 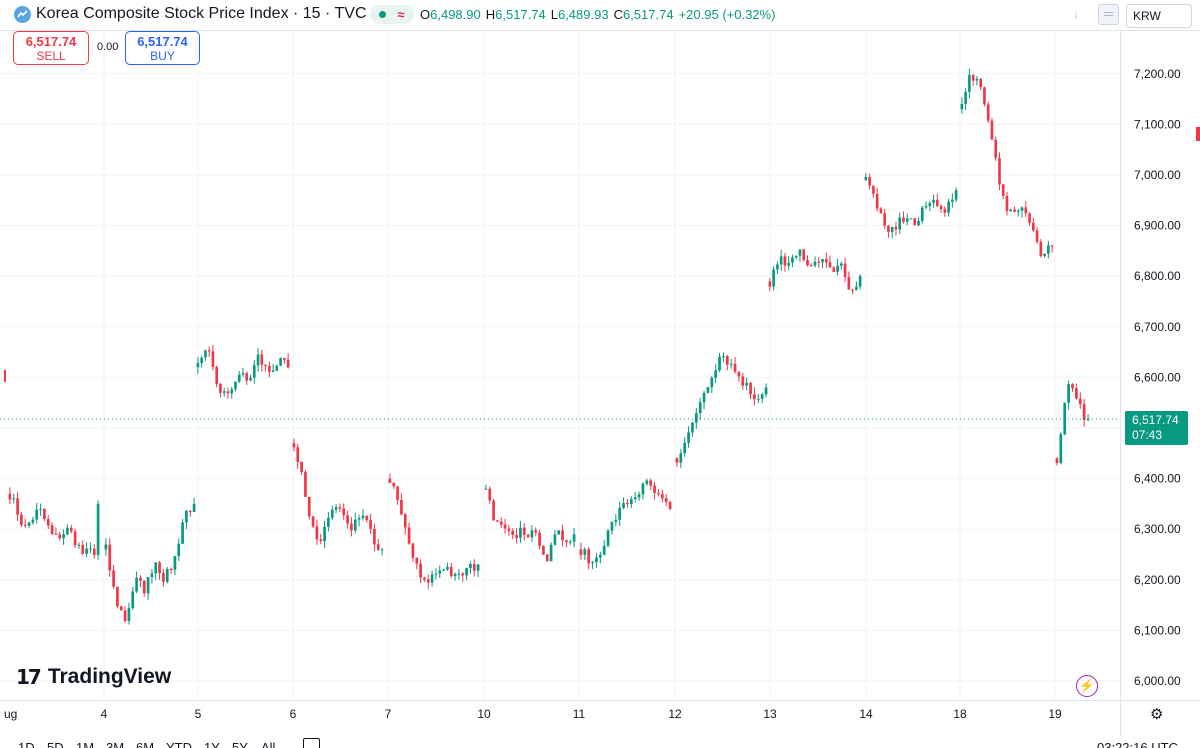 I want to click on range-1m: 1M, so click(x=85, y=744).